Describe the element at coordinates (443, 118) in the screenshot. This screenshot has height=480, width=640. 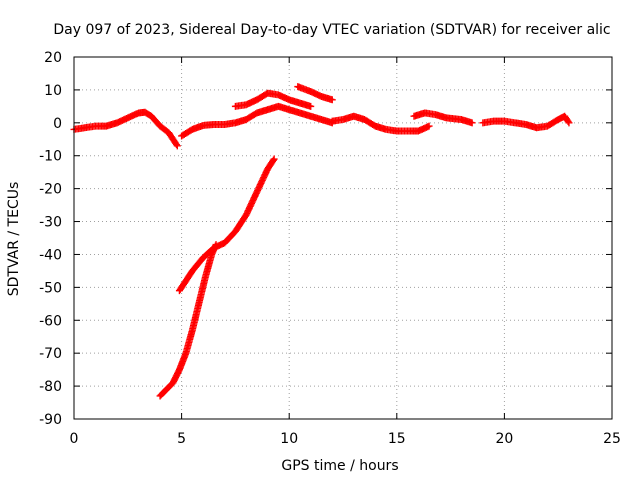
I see `series-baseline-late-b` at that location.